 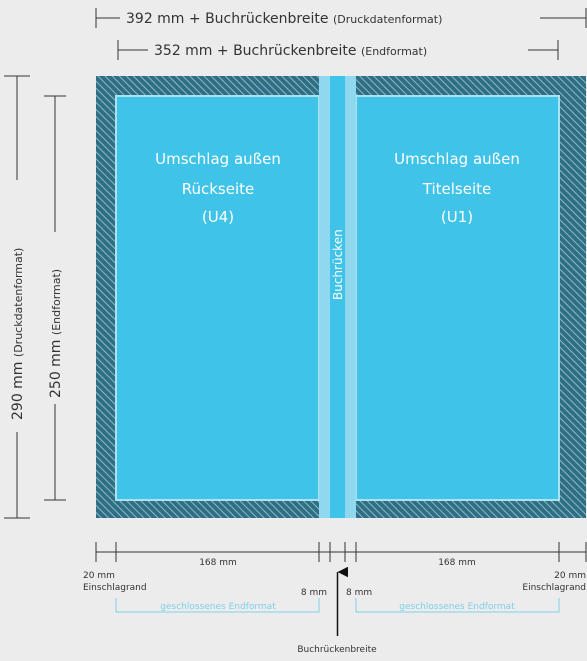 I want to click on right-spine-gap-label: 8 mm, so click(x=359, y=593).